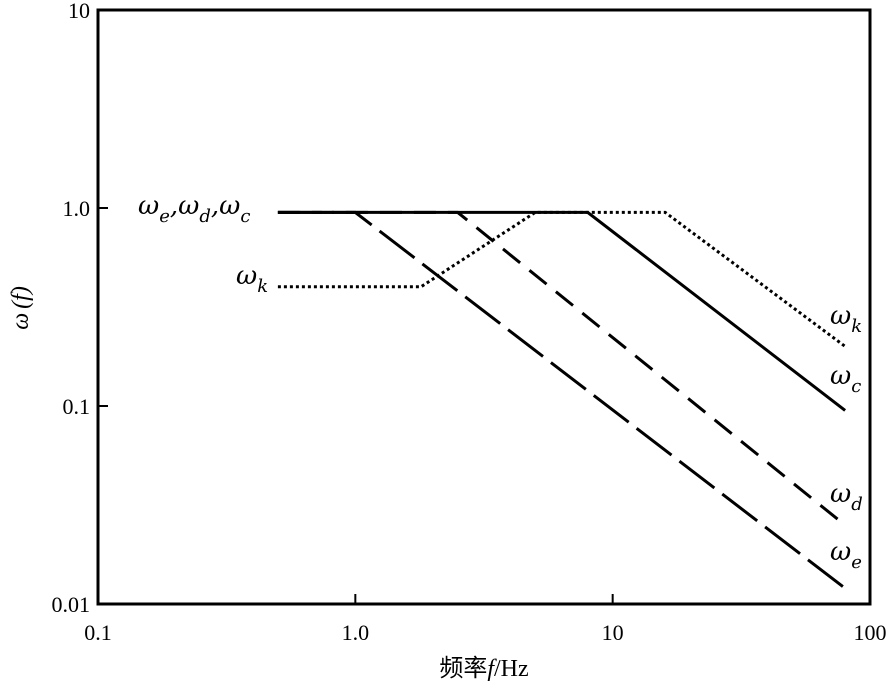 The width and height of the screenshot is (895, 683). Describe the element at coordinates (485, 619) in the screenshot. I see `x-axis-ticks: 0.1 1.0 10 100` at that location.